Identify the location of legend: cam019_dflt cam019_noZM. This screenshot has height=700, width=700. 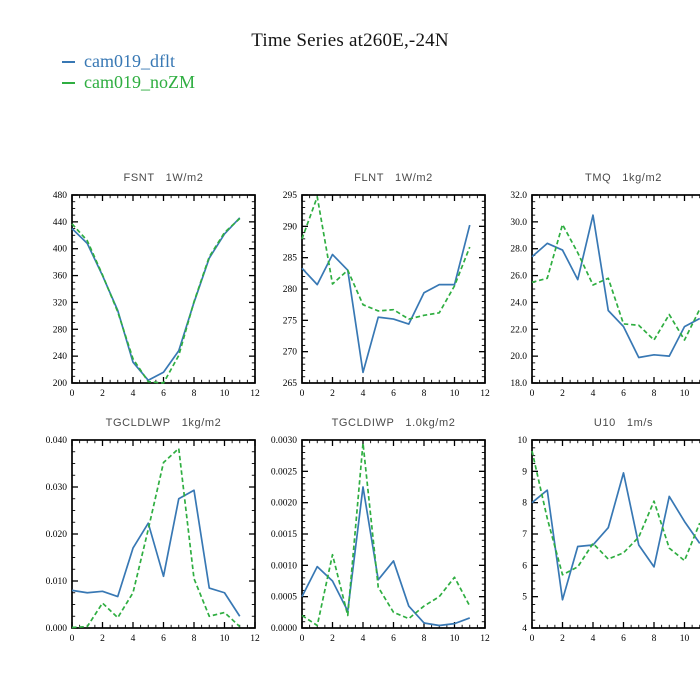
(128, 72).